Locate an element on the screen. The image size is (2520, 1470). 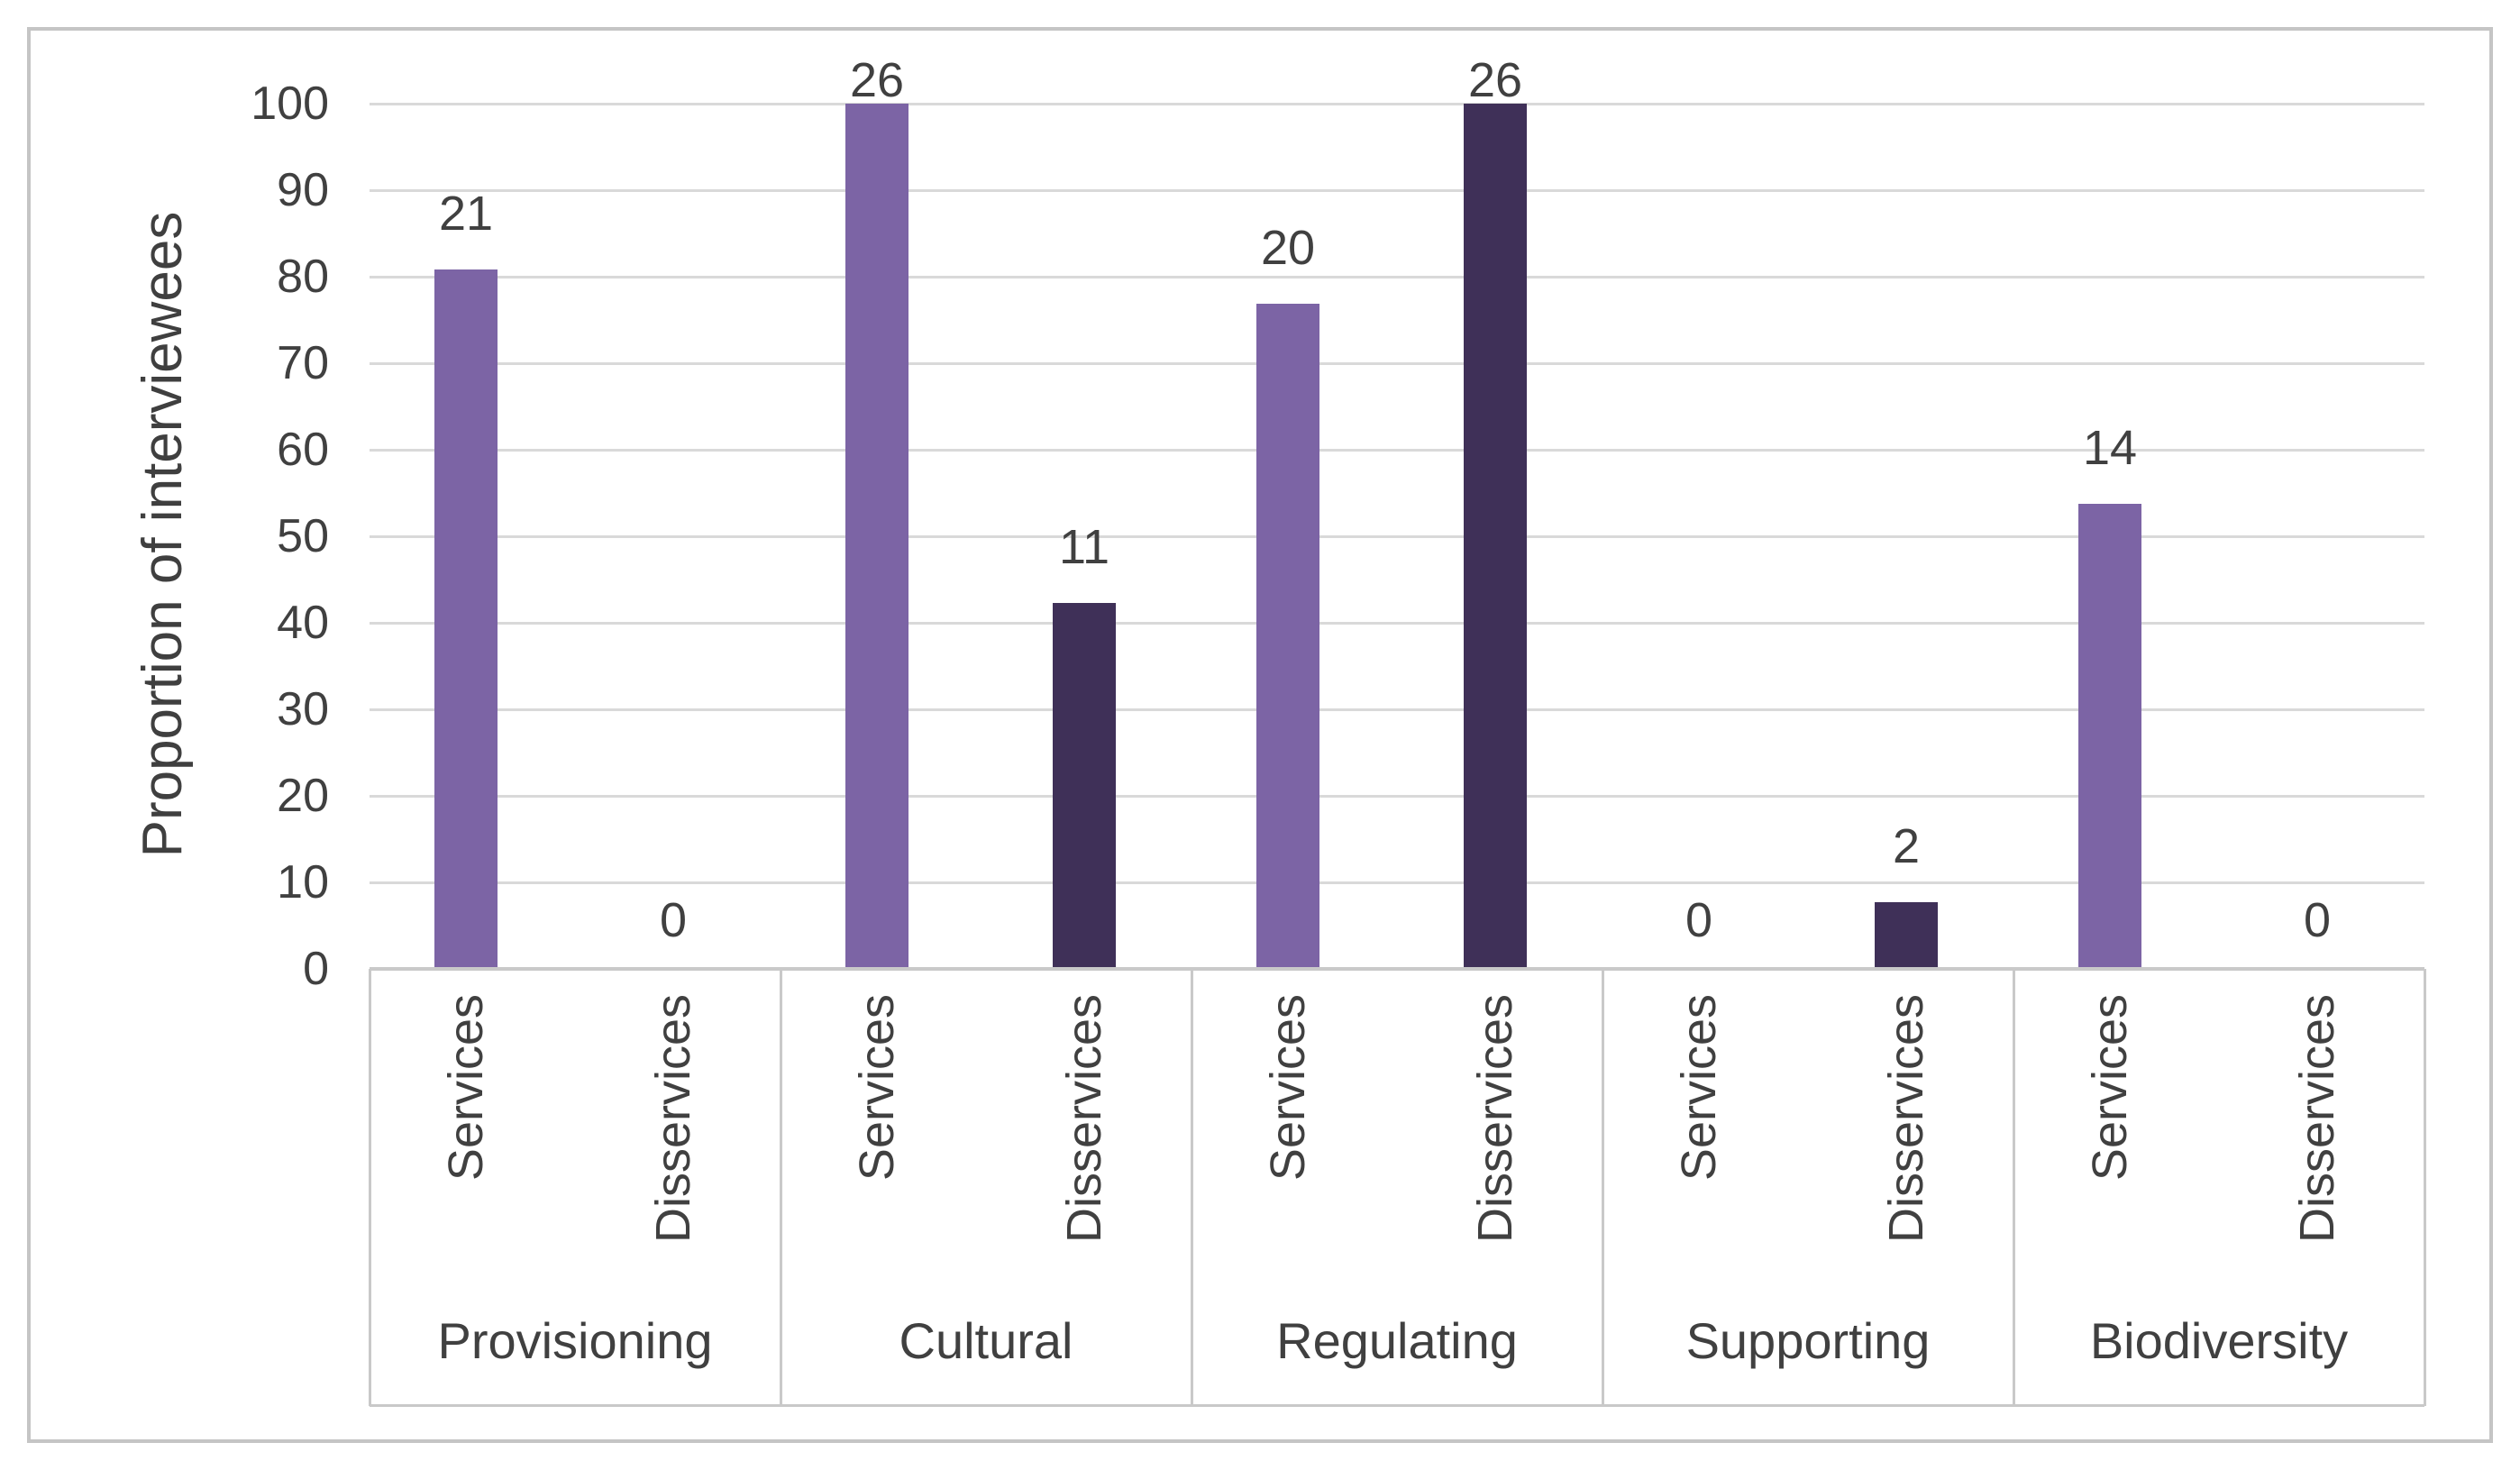
bar-services-cultural is located at coordinates (876, 536).